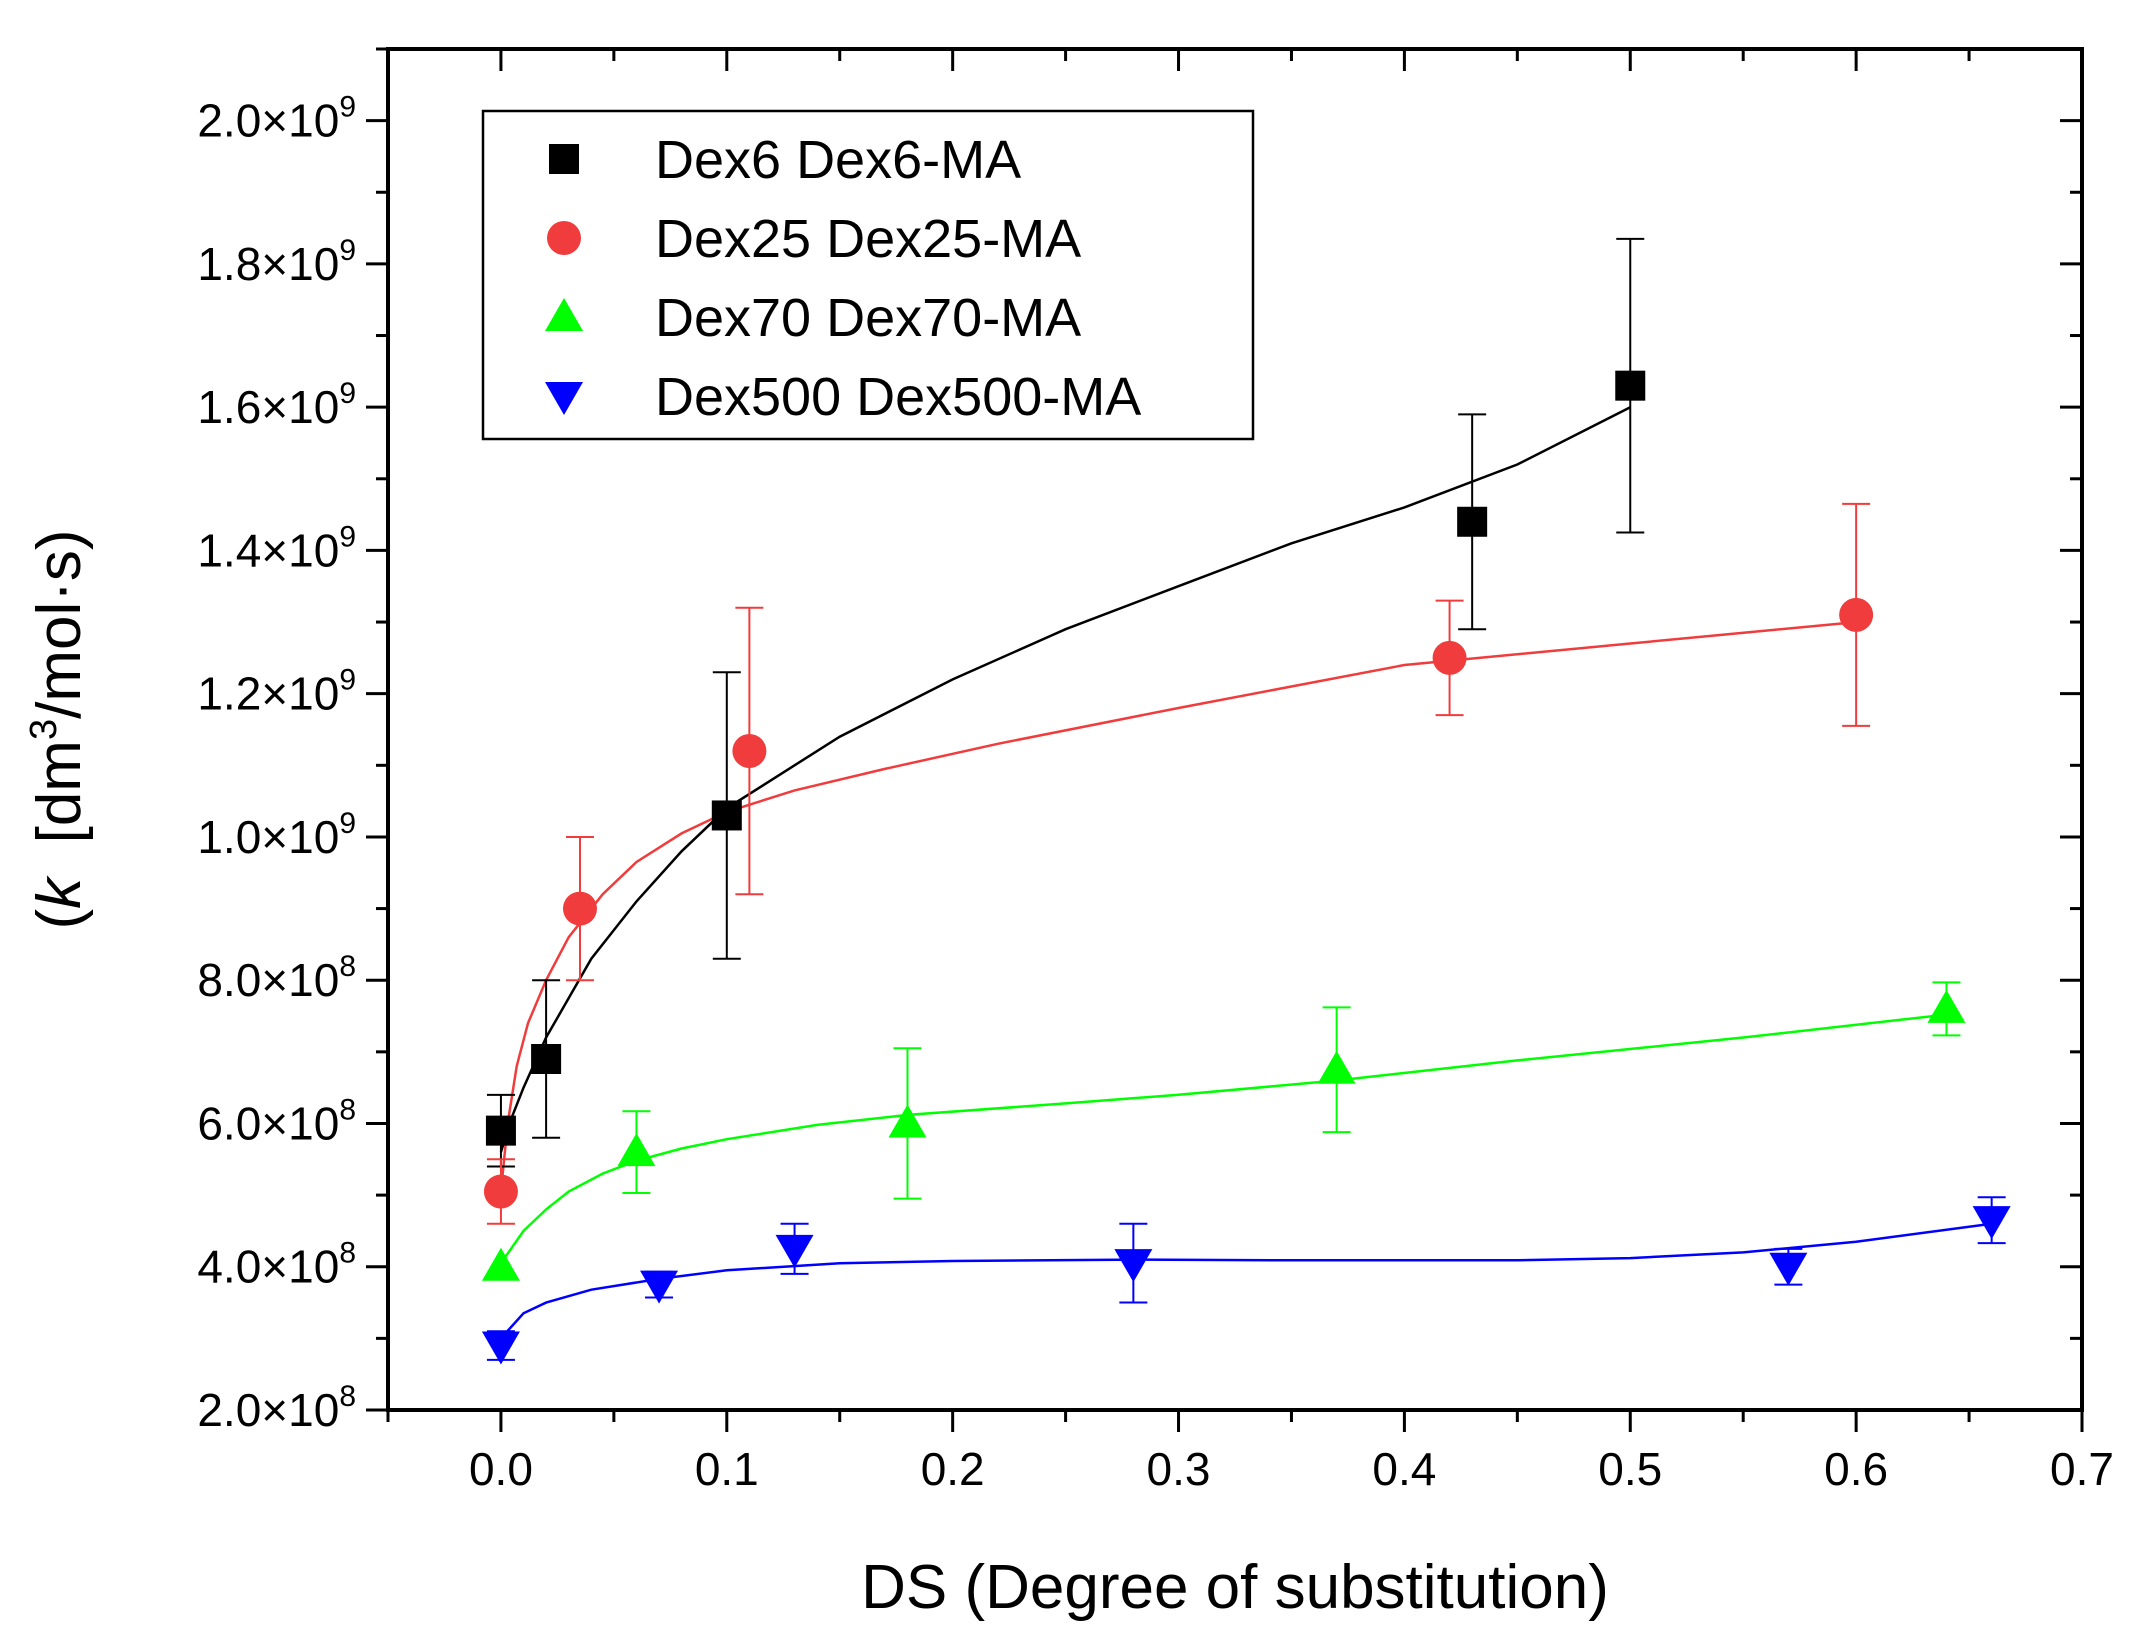 This screenshot has height=1637, width=2136. What do you see at coordinates (59, 892) in the screenshot?
I see `y-axis-title-k: k` at bounding box center [59, 892].